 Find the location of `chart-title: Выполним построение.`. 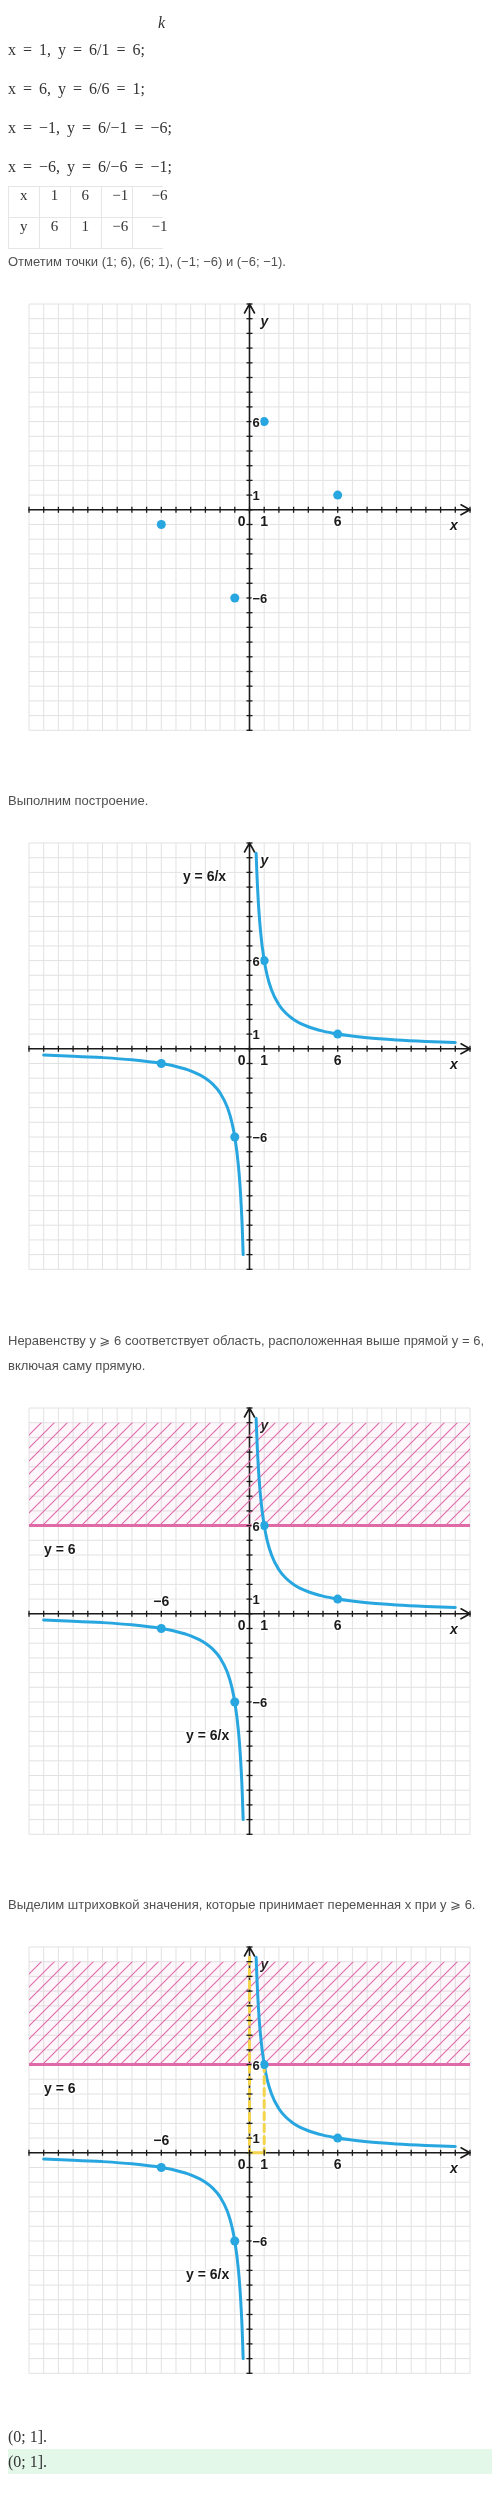

chart-title: Выполним построение. is located at coordinates (78, 801).